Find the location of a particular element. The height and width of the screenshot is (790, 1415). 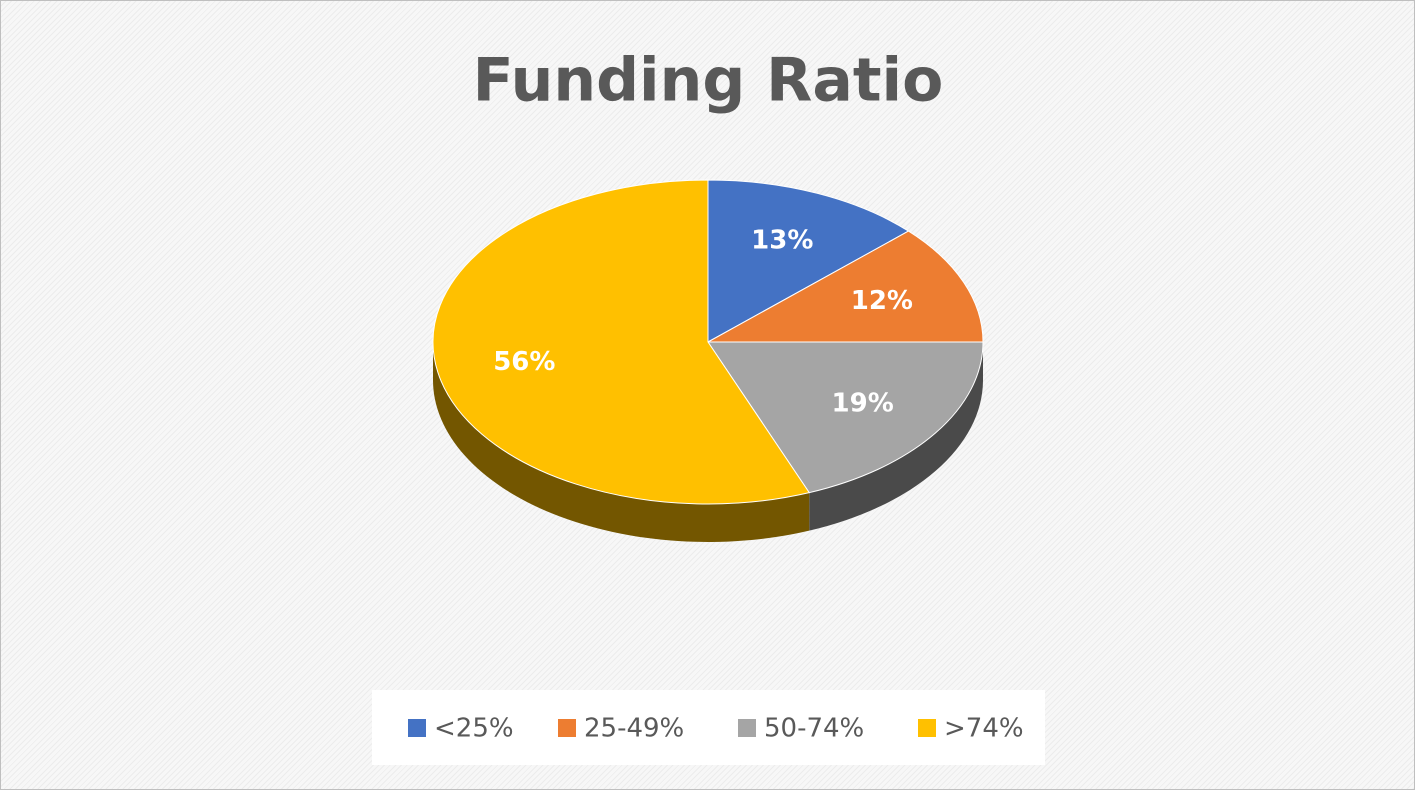

legend-label: >74% is located at coordinates (984, 729).